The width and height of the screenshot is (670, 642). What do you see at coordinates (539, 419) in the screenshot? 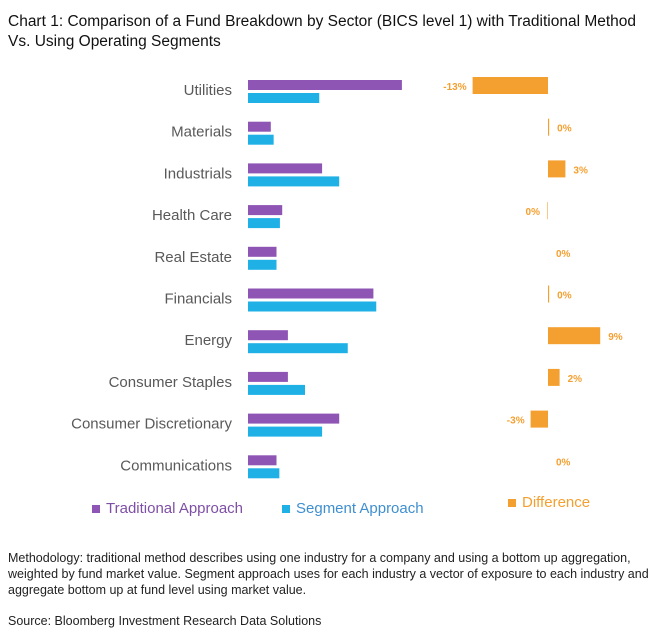
I see `bar-difference-consumer-discretionary` at bounding box center [539, 419].